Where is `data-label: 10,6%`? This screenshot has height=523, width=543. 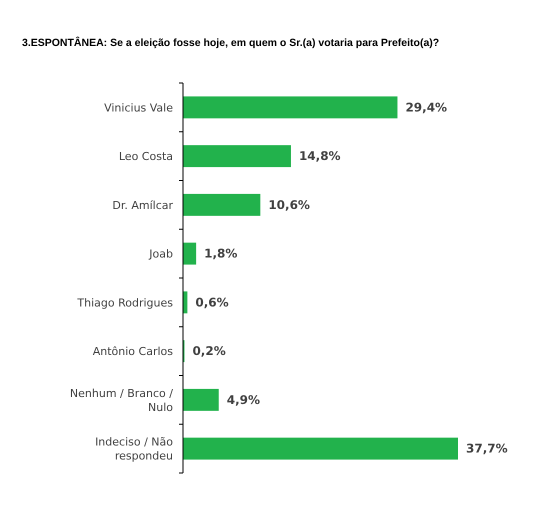 data-label: 10,6% is located at coordinates (289, 205).